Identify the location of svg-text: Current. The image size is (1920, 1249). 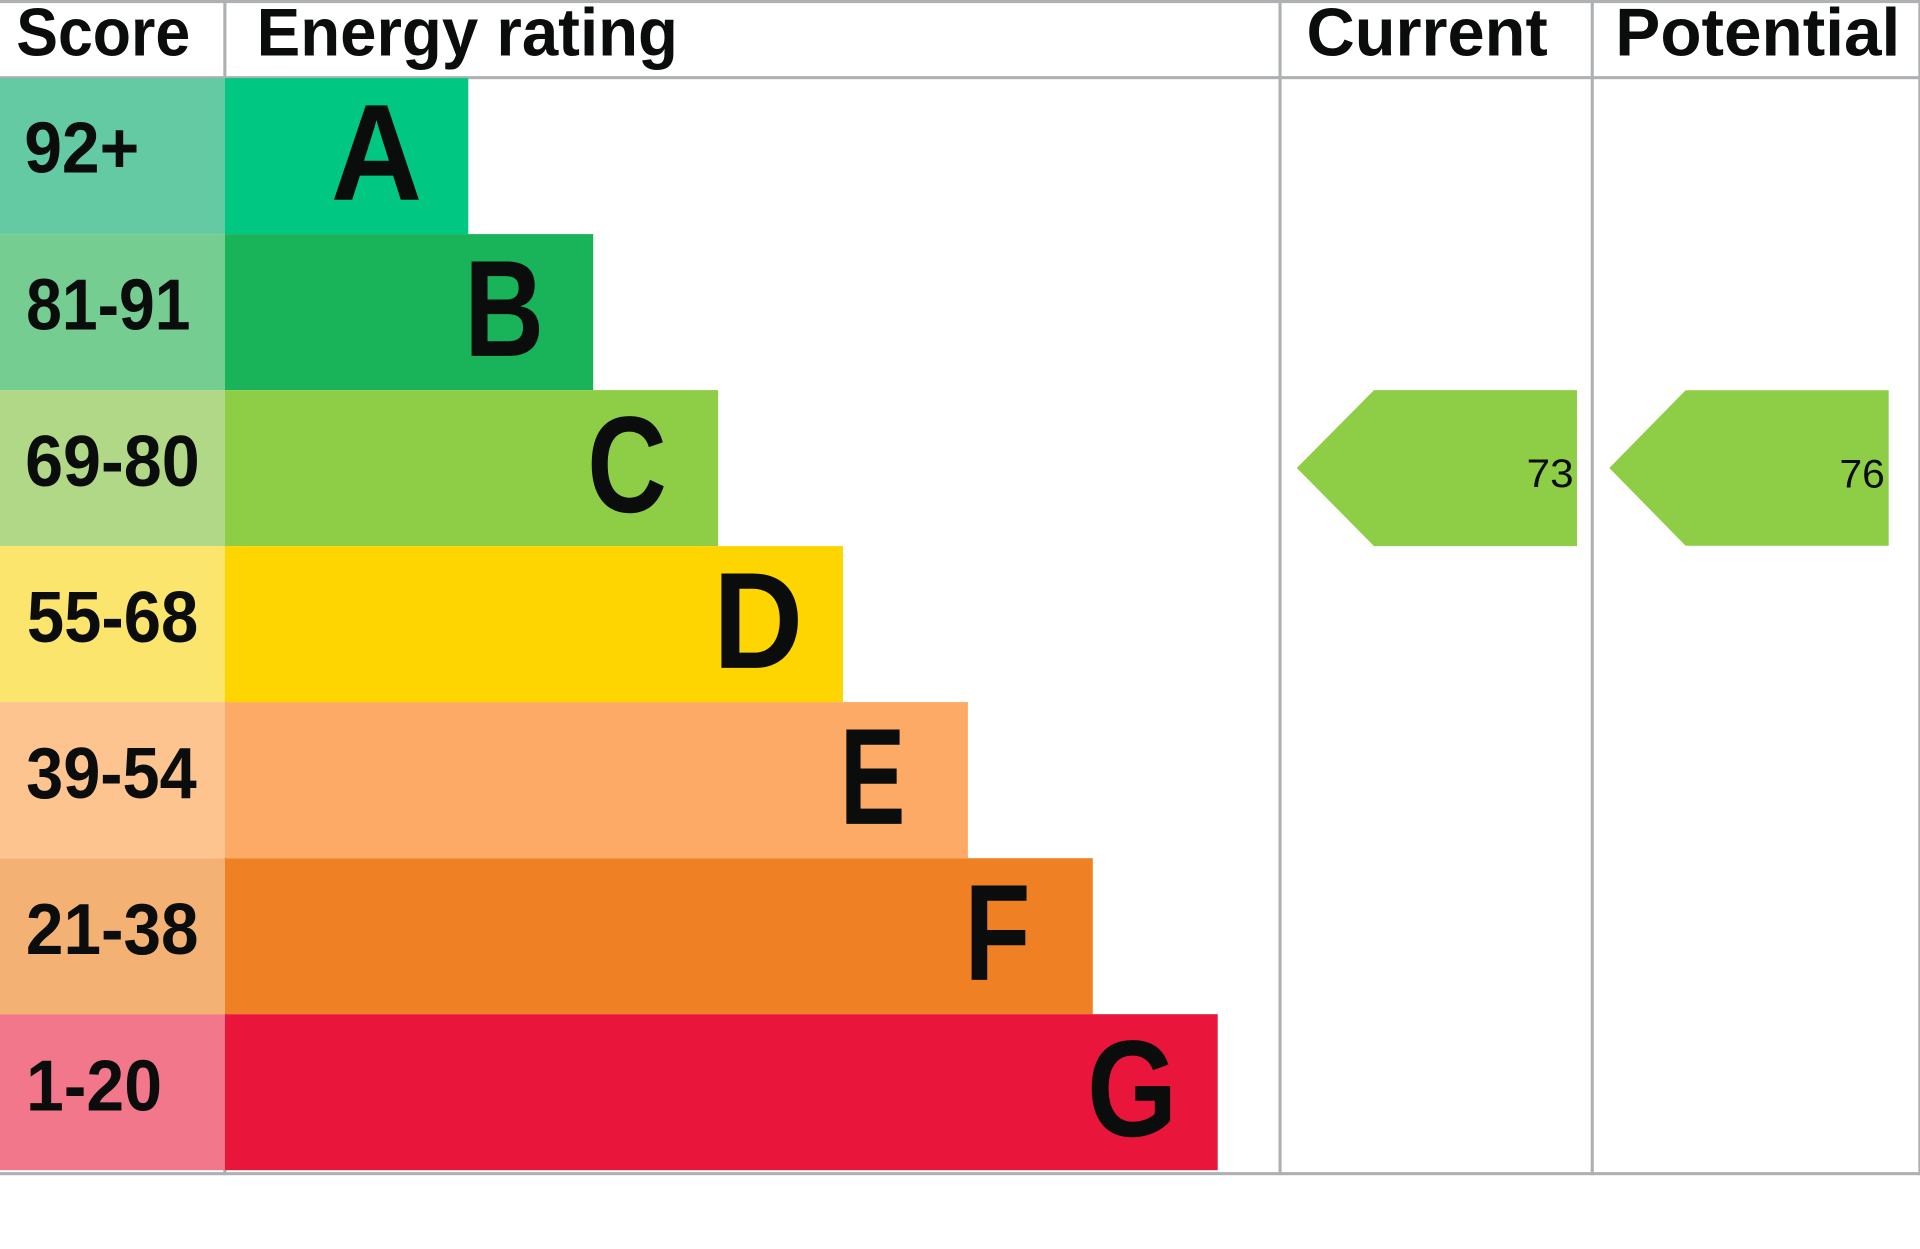
(1427, 35).